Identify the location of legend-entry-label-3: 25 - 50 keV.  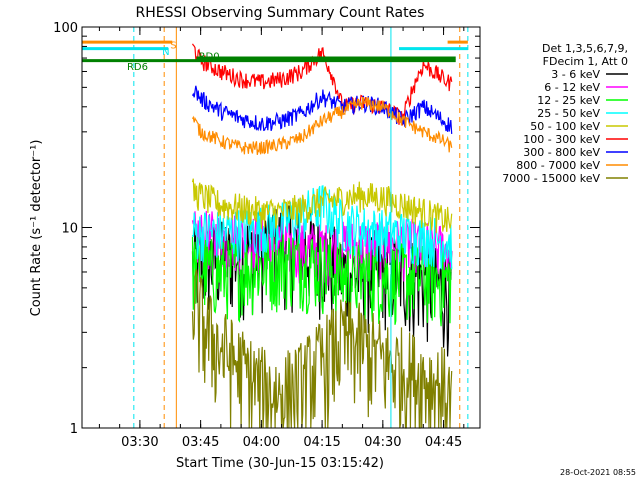
(568, 113).